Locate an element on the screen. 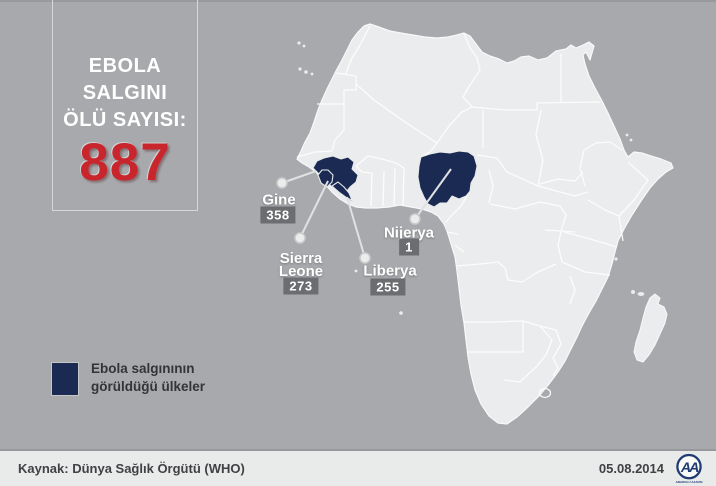  badge-liberya-deaths: 255 is located at coordinates (388, 287).